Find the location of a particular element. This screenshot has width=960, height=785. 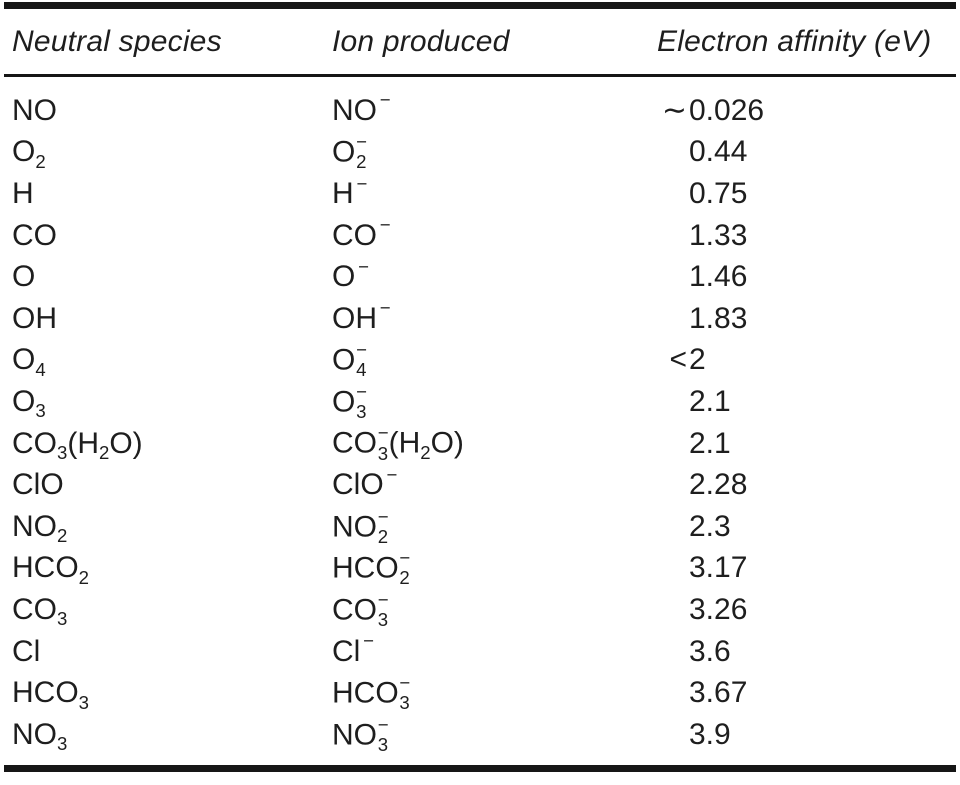

table-row: HCO 3 HCO −3 3.67 is located at coordinates (480, 693).